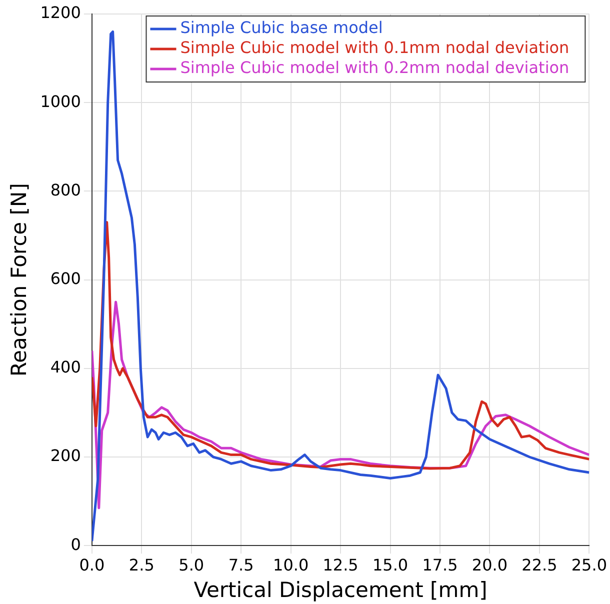 The image size is (610, 604). Describe the element at coordinates (141, 564) in the screenshot. I see `x-tick-label: 2.5` at that location.